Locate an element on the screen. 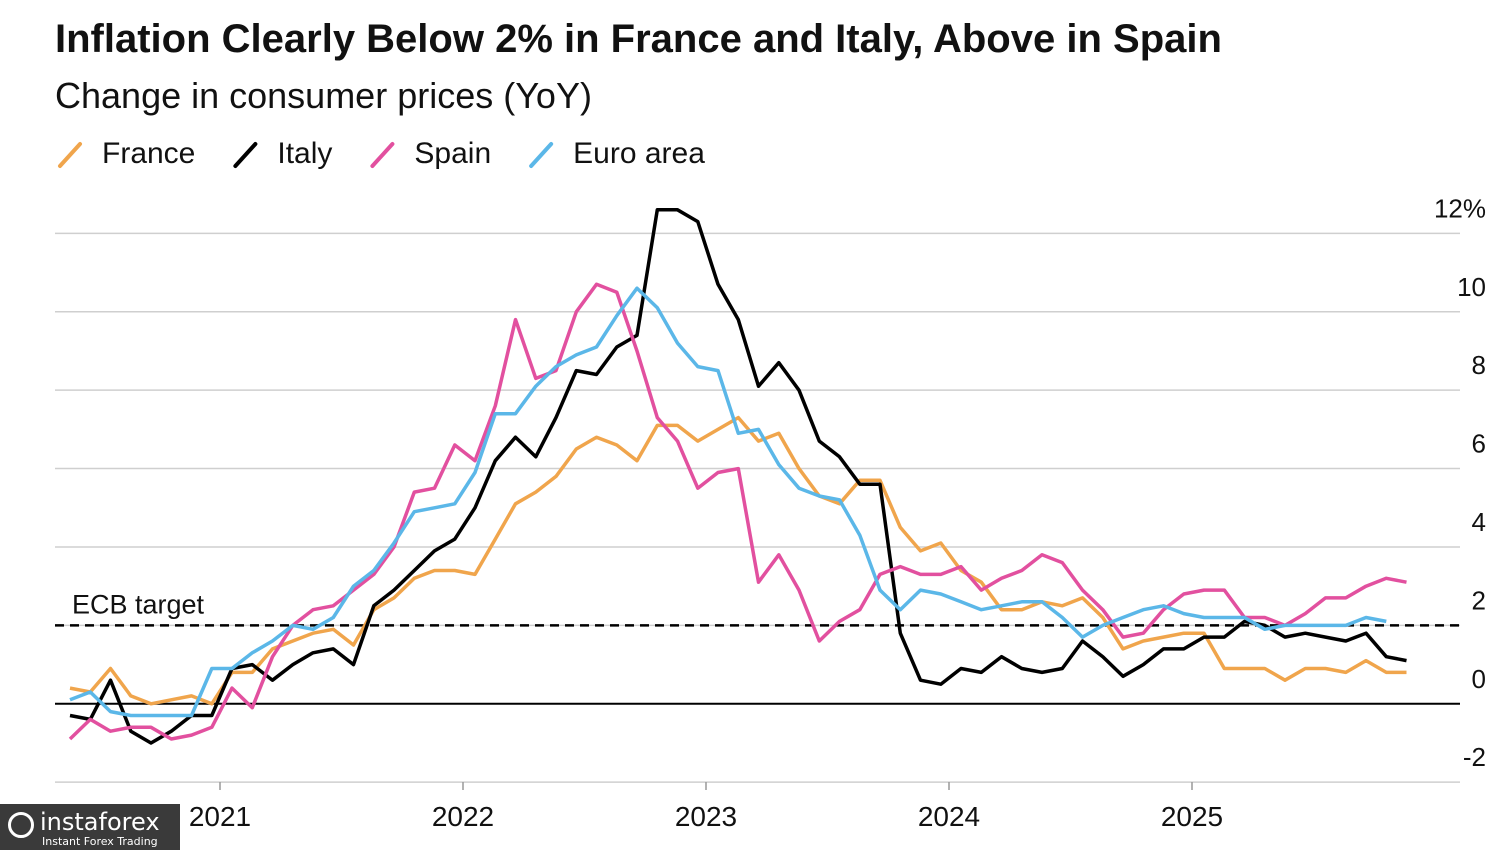 This screenshot has width=1500, height=850. legend-label: Spain is located at coordinates (452, 153).